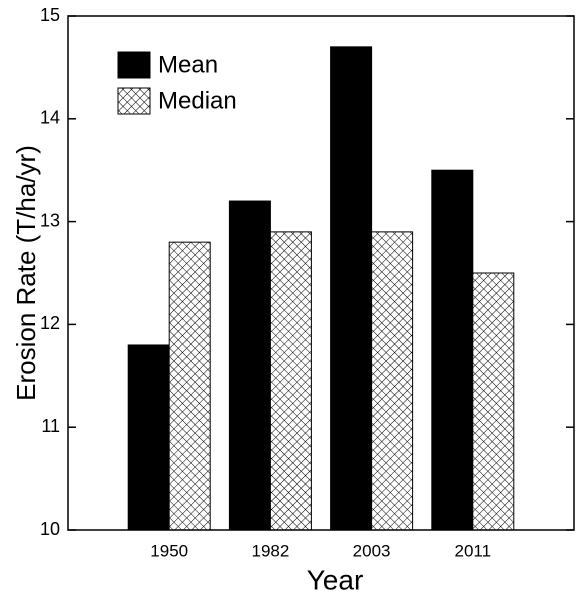  Describe the element at coordinates (50, 118) in the screenshot. I see `y-tick-label: 14` at that location.